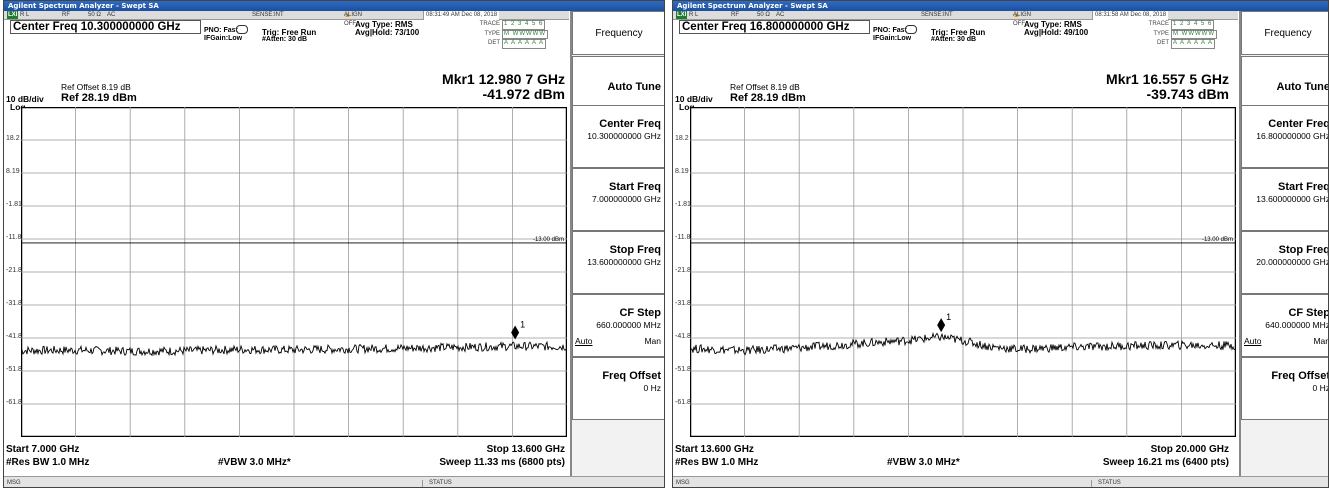 The width and height of the screenshot is (1329, 488). I want to click on marker-amplitude: -41.972 dBm, so click(523, 94).